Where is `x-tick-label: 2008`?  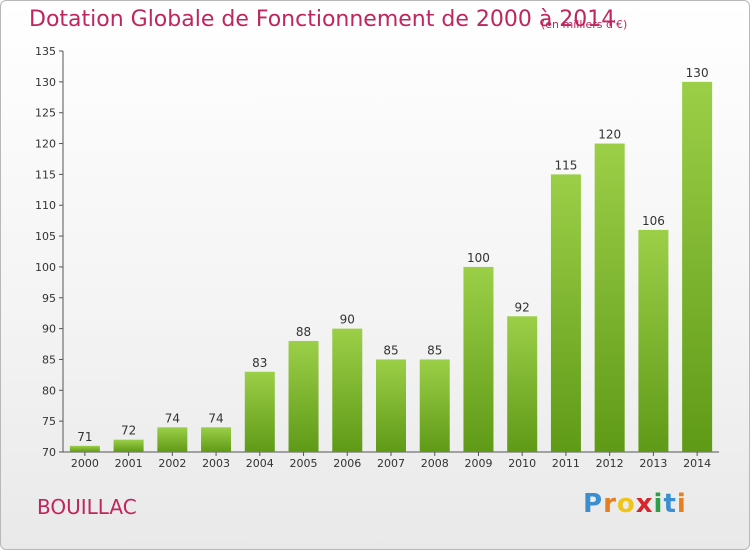 x-tick-label: 2008 is located at coordinates (435, 463).